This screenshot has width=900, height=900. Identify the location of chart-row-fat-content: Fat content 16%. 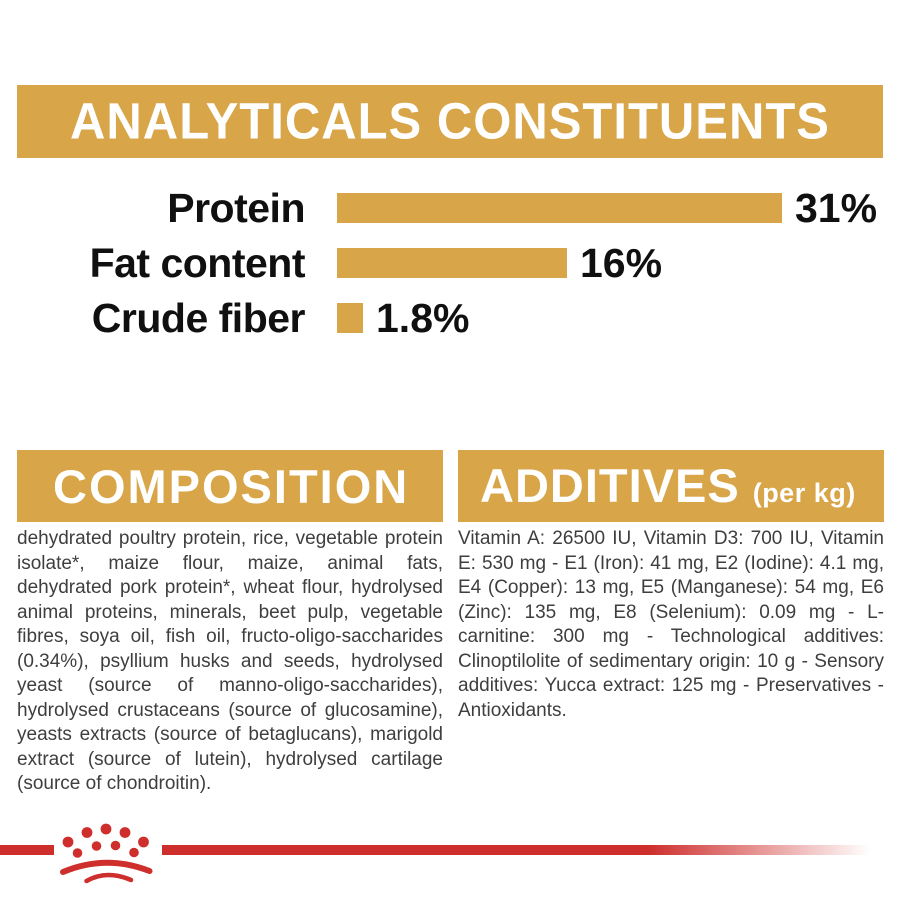
(450, 263).